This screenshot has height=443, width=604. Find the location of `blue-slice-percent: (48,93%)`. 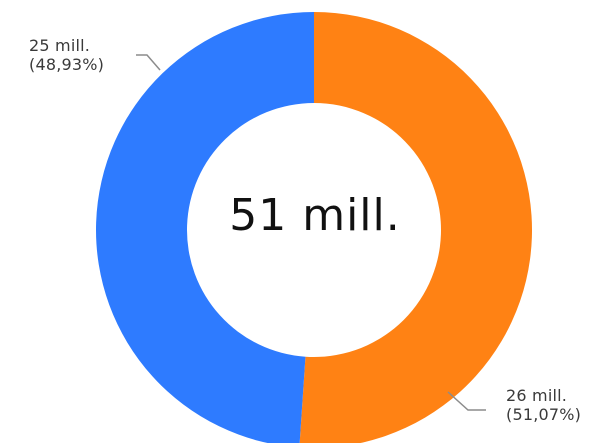

blue-slice-percent: (48,93%) is located at coordinates (67, 64).